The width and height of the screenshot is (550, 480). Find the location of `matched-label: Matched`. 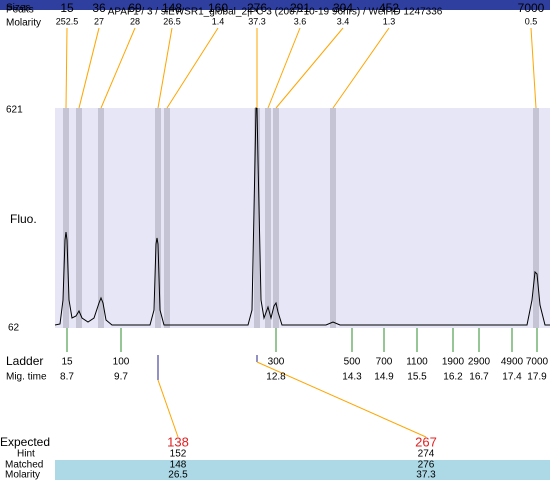

matched-label: Matched is located at coordinates (24, 465).